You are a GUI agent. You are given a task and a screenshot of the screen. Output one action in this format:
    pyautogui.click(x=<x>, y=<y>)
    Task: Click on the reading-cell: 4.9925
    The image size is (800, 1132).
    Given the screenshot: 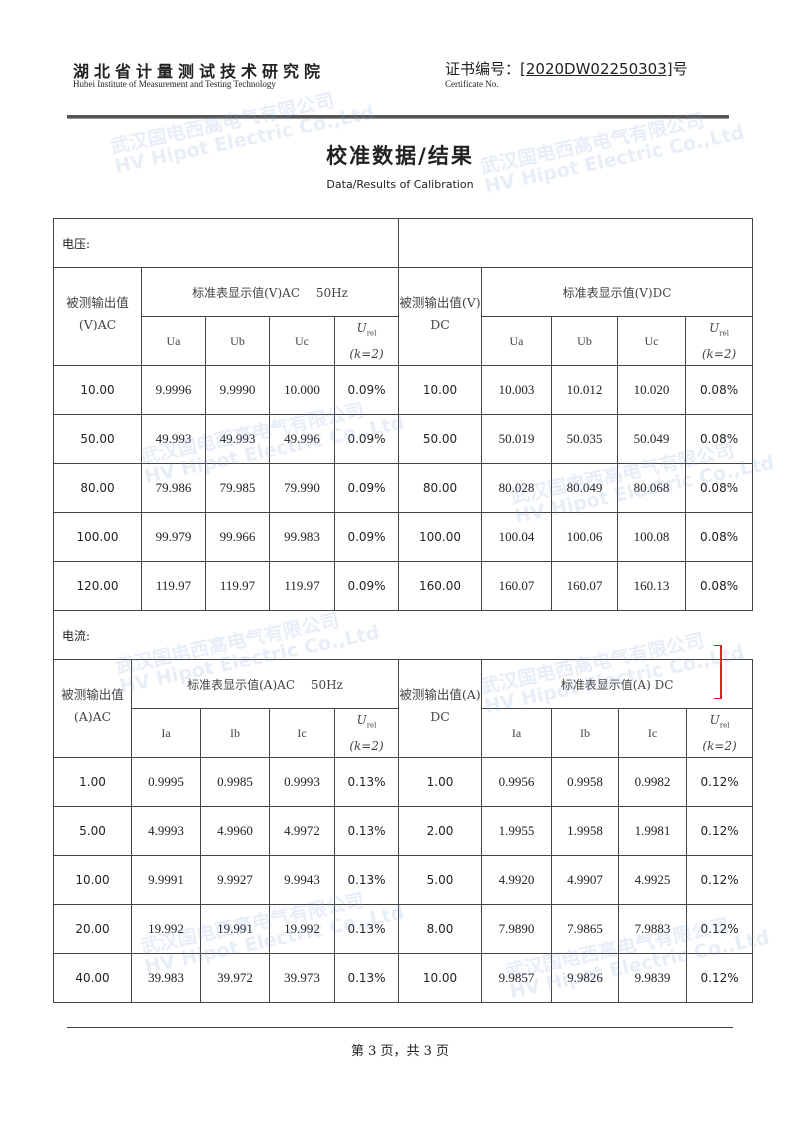 What is the action you would take?
    pyautogui.click(x=652, y=880)
    